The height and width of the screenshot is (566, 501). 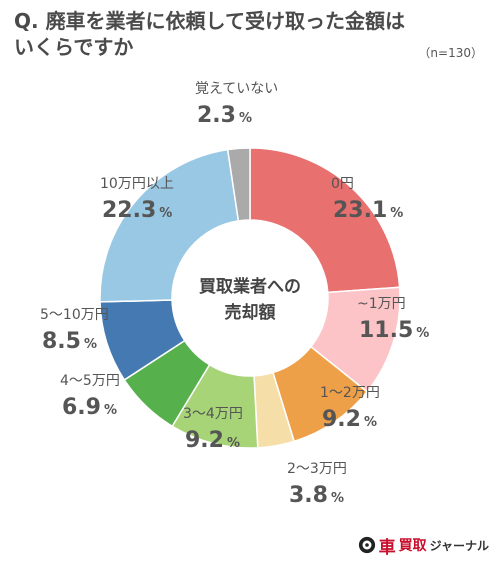 What do you see at coordinates (394, 330) in the screenshot?
I see `slice-value-label: 11.5%` at bounding box center [394, 330].